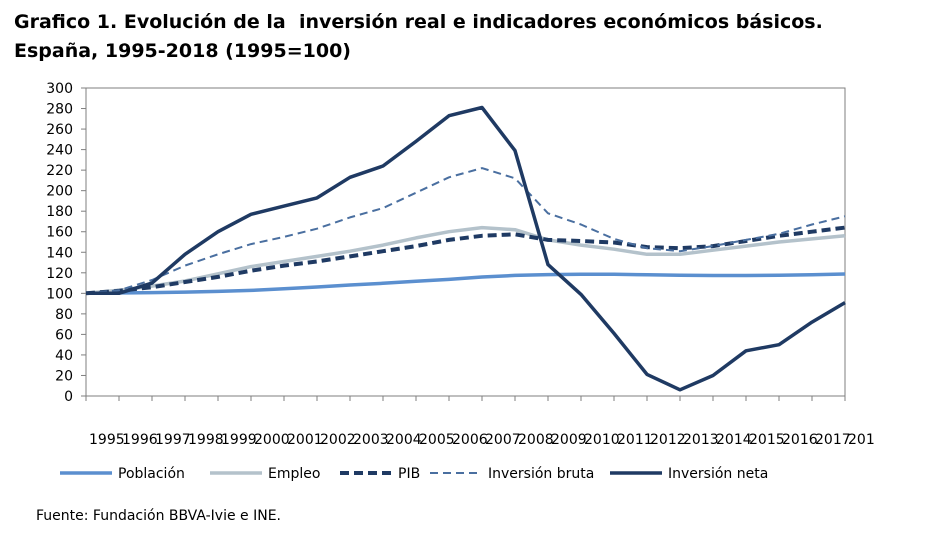 The image size is (948, 547). What do you see at coordinates (701, 440) in the screenshot?
I see `x-tick-label: 2013` at bounding box center [701, 440].